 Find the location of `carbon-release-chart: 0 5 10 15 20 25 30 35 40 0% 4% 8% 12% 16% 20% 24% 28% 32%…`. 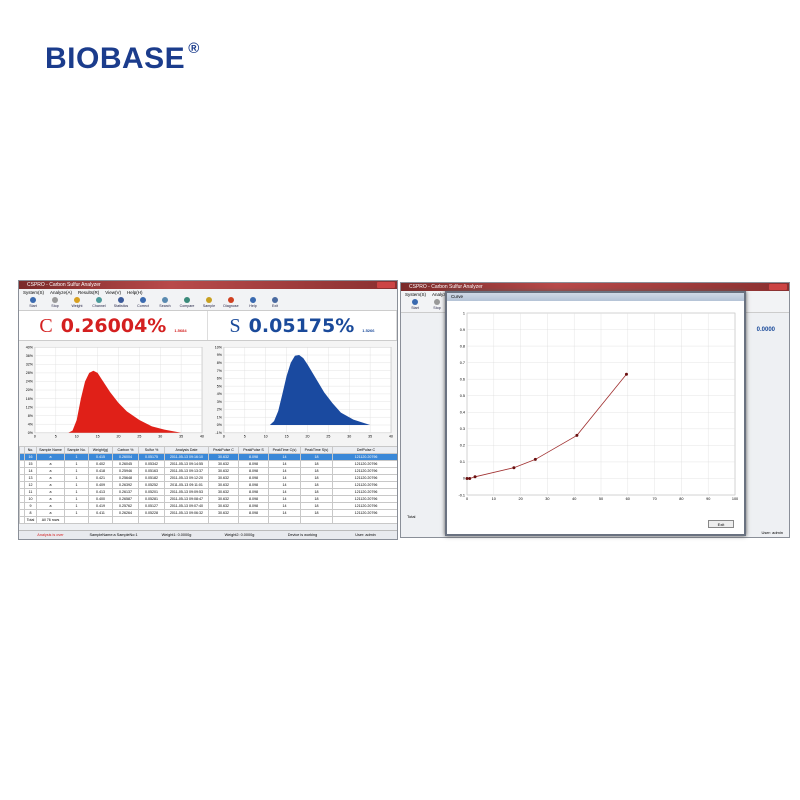

carbon-release-chart: 0 5 10 15 20 25 30 35 40 0% 4% 8% 12% 16% 20% 24% 28% 32%… is located at coordinates (115, 391).